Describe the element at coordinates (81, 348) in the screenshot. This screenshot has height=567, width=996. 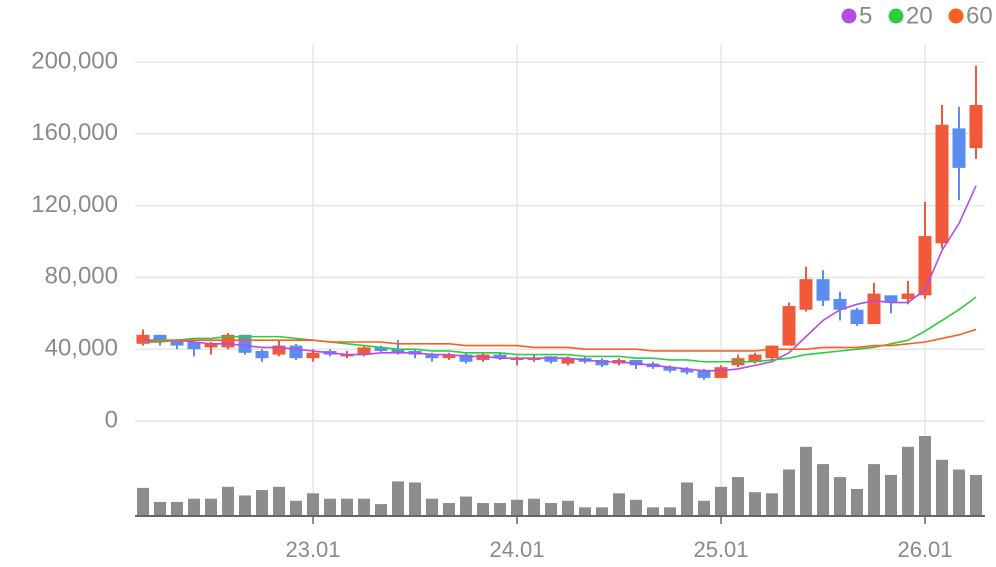
I see `y-tick-label: 40,000` at that location.